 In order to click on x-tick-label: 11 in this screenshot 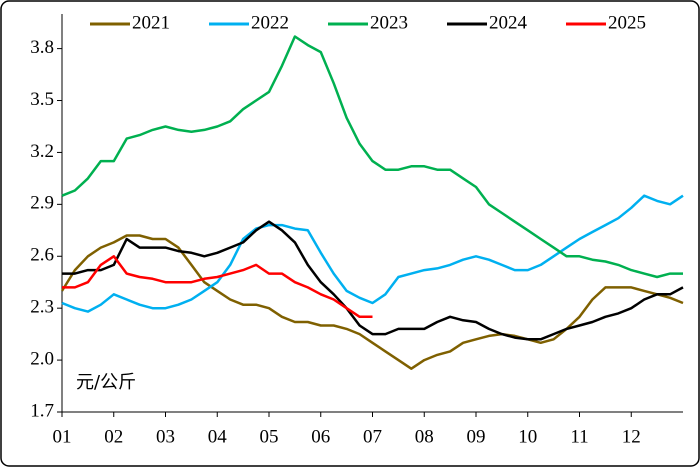, I will do `click(579, 436)`.